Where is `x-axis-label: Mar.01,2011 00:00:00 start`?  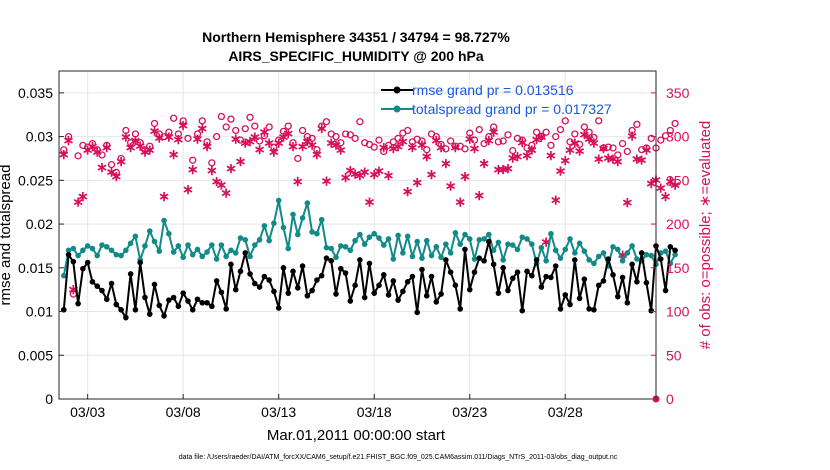 x-axis-label: Mar.01,2011 00:00:00 start is located at coordinates (356, 435).